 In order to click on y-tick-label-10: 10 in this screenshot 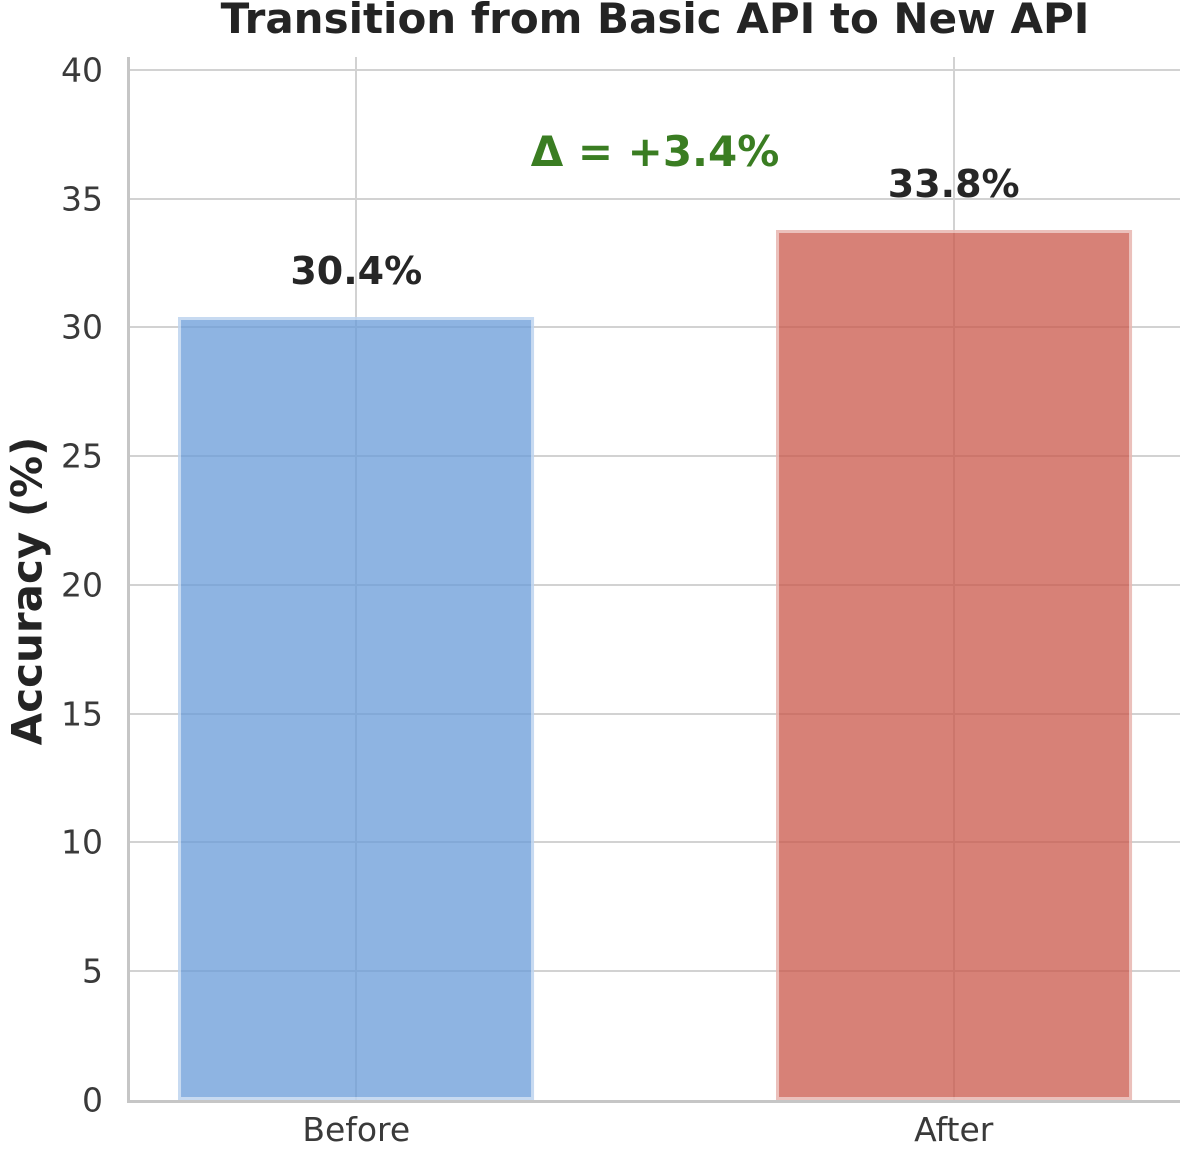, I will do `click(82, 842)`.